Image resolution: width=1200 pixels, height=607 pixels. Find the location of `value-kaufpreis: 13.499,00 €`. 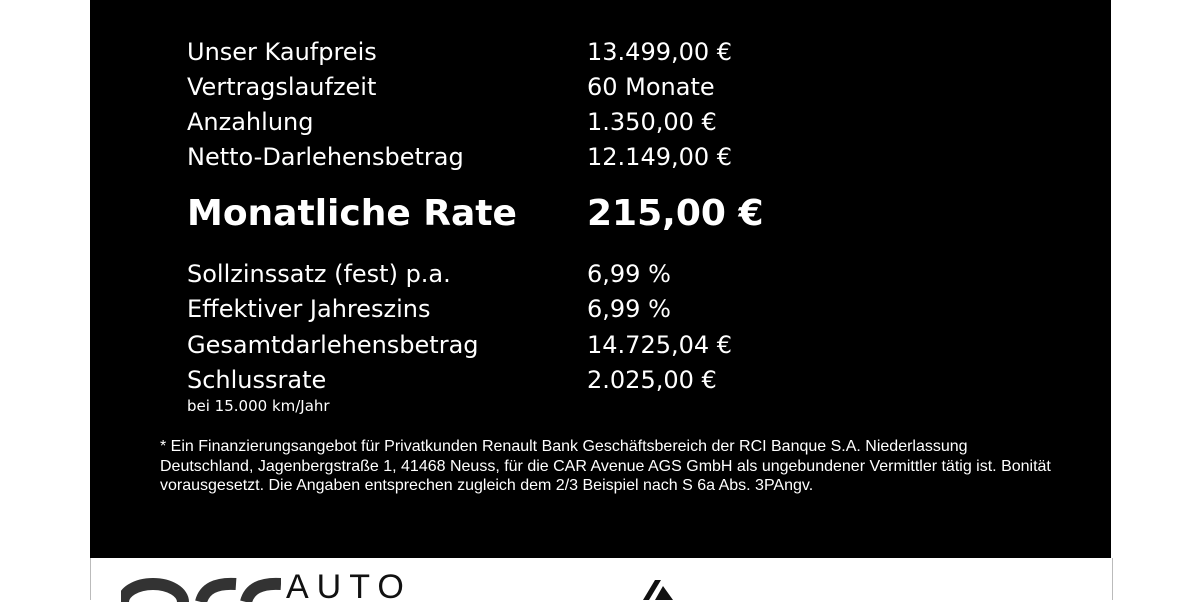

value-kaufpreis: 13.499,00 € is located at coordinates (660, 52).